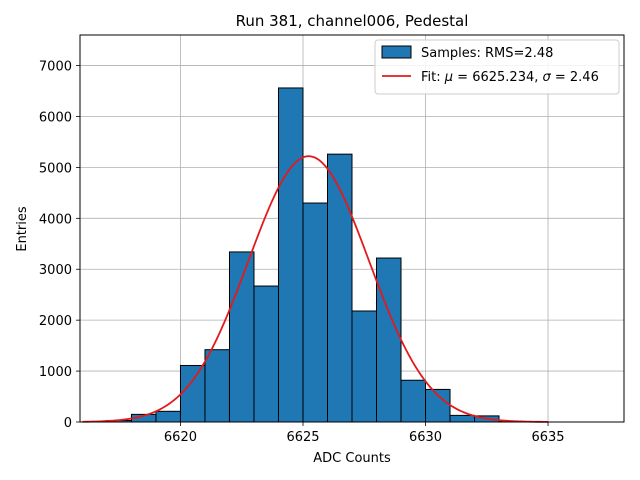 The height and width of the screenshot is (480, 640). What do you see at coordinates (433, 77) in the screenshot?
I see `legend-fit-prefix: Fit:` at bounding box center [433, 77].